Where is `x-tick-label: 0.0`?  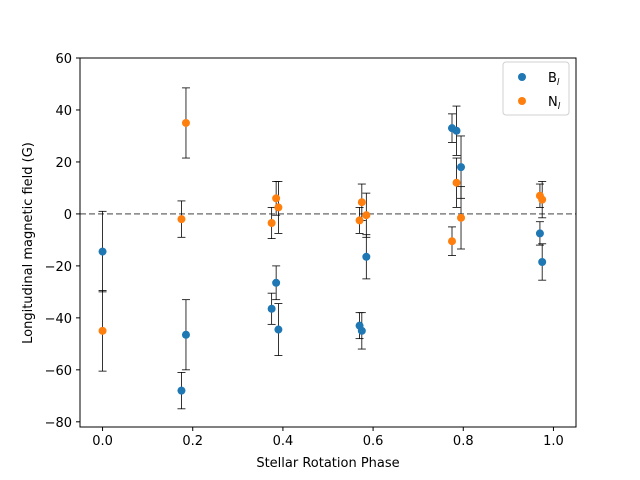 x-tick-label: 0.0 is located at coordinates (102, 441).